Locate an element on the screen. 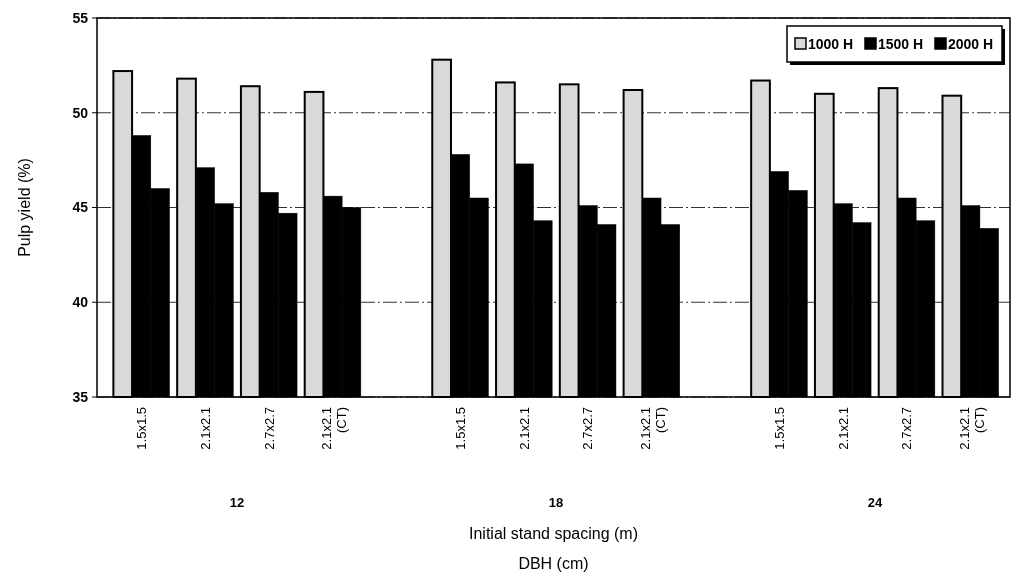 This screenshot has height=578, width=1027. text: 12 is located at coordinates (237, 502).